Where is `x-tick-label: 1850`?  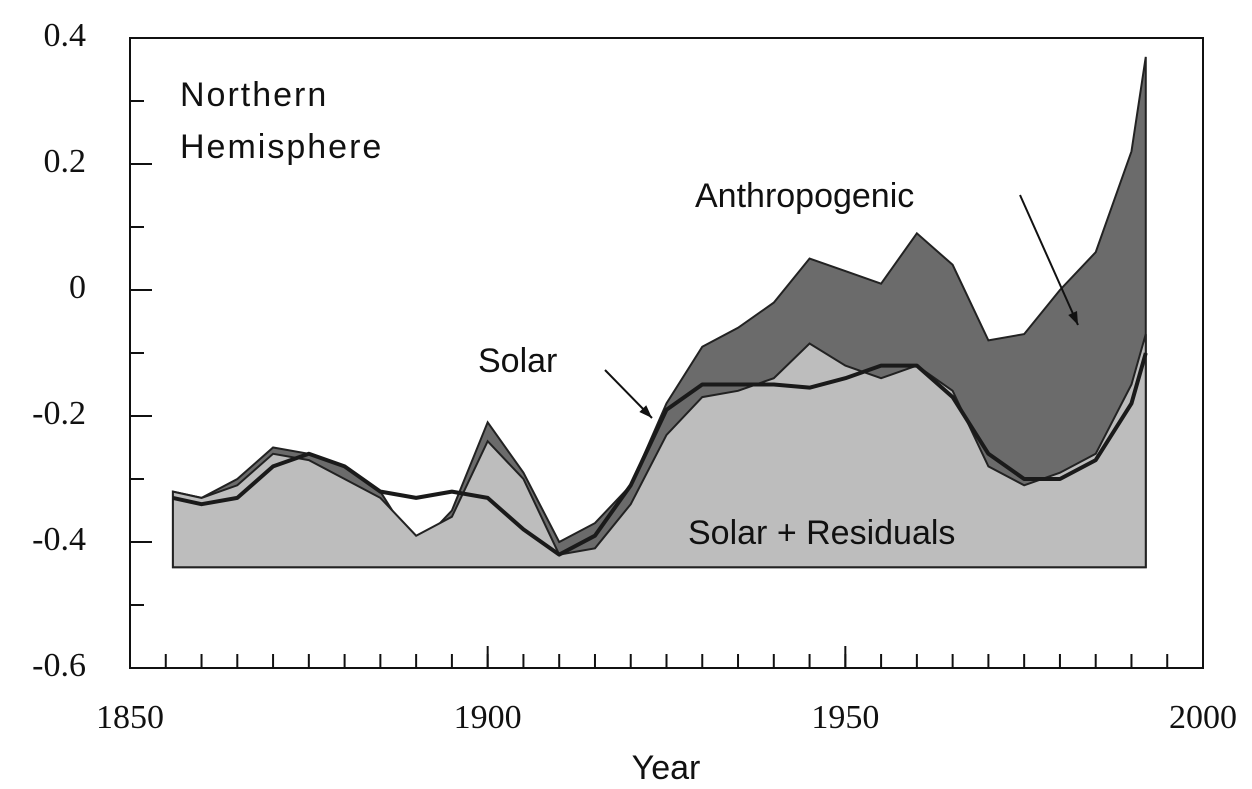
x-tick-label: 1850 is located at coordinates (130, 717).